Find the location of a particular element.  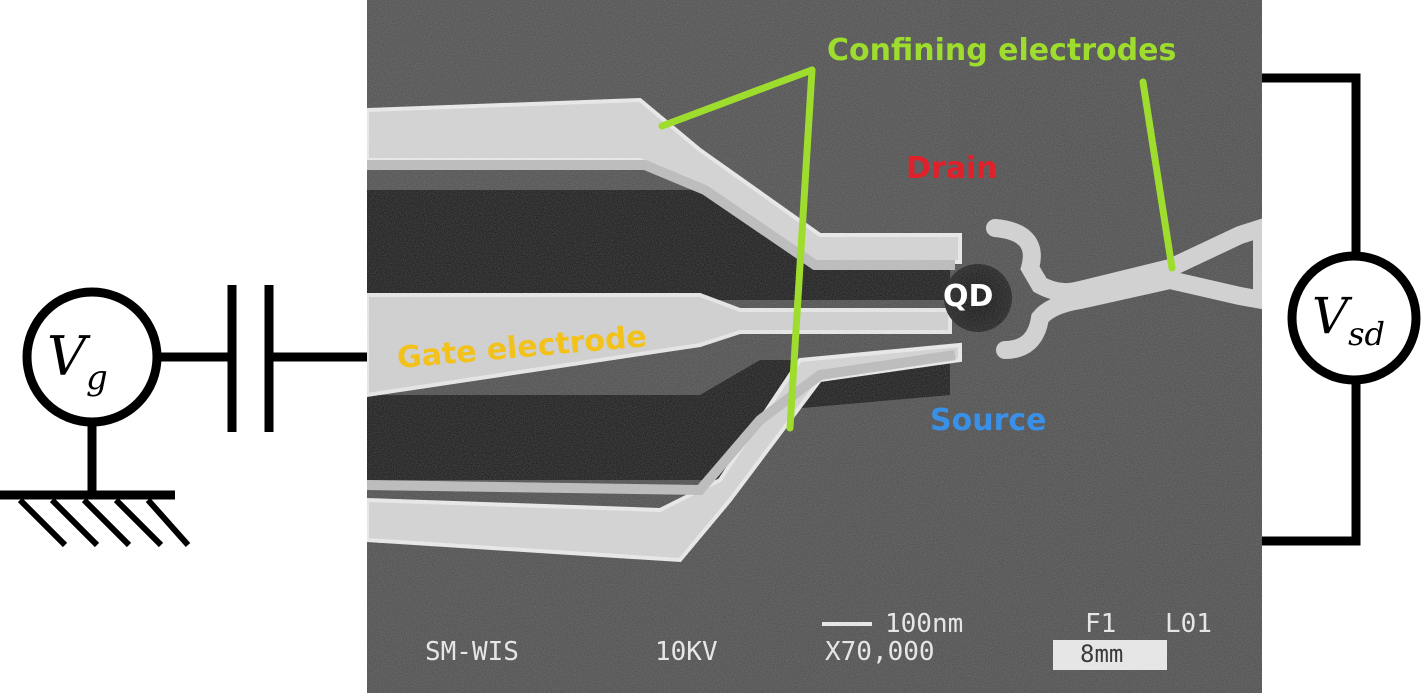

pointer-to-upper-electrode is located at coordinates (737, 98).